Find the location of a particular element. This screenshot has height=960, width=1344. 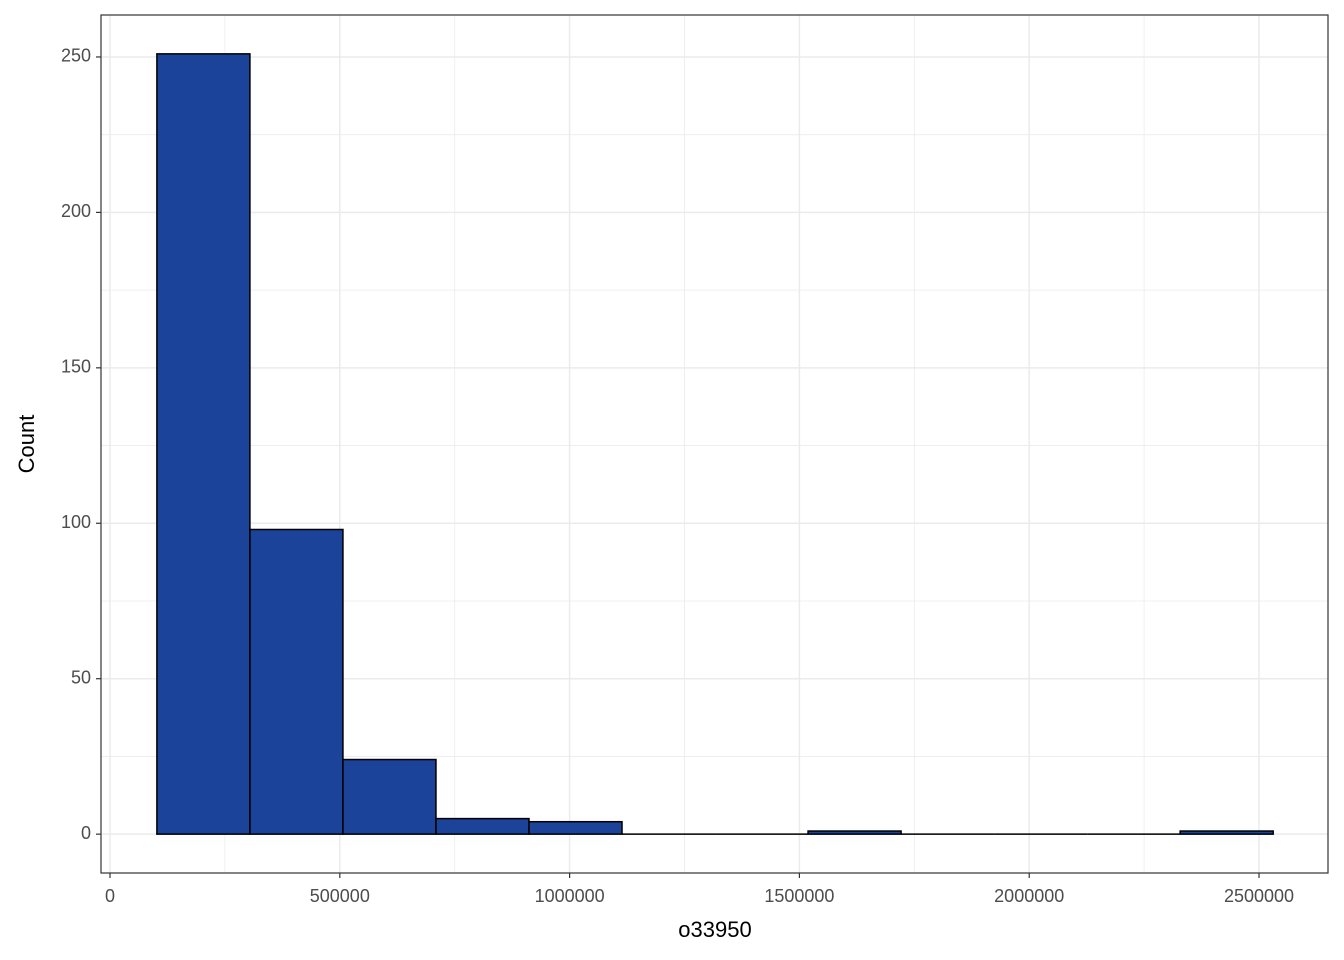

x-tick-label: 2500000 is located at coordinates (1259, 896).